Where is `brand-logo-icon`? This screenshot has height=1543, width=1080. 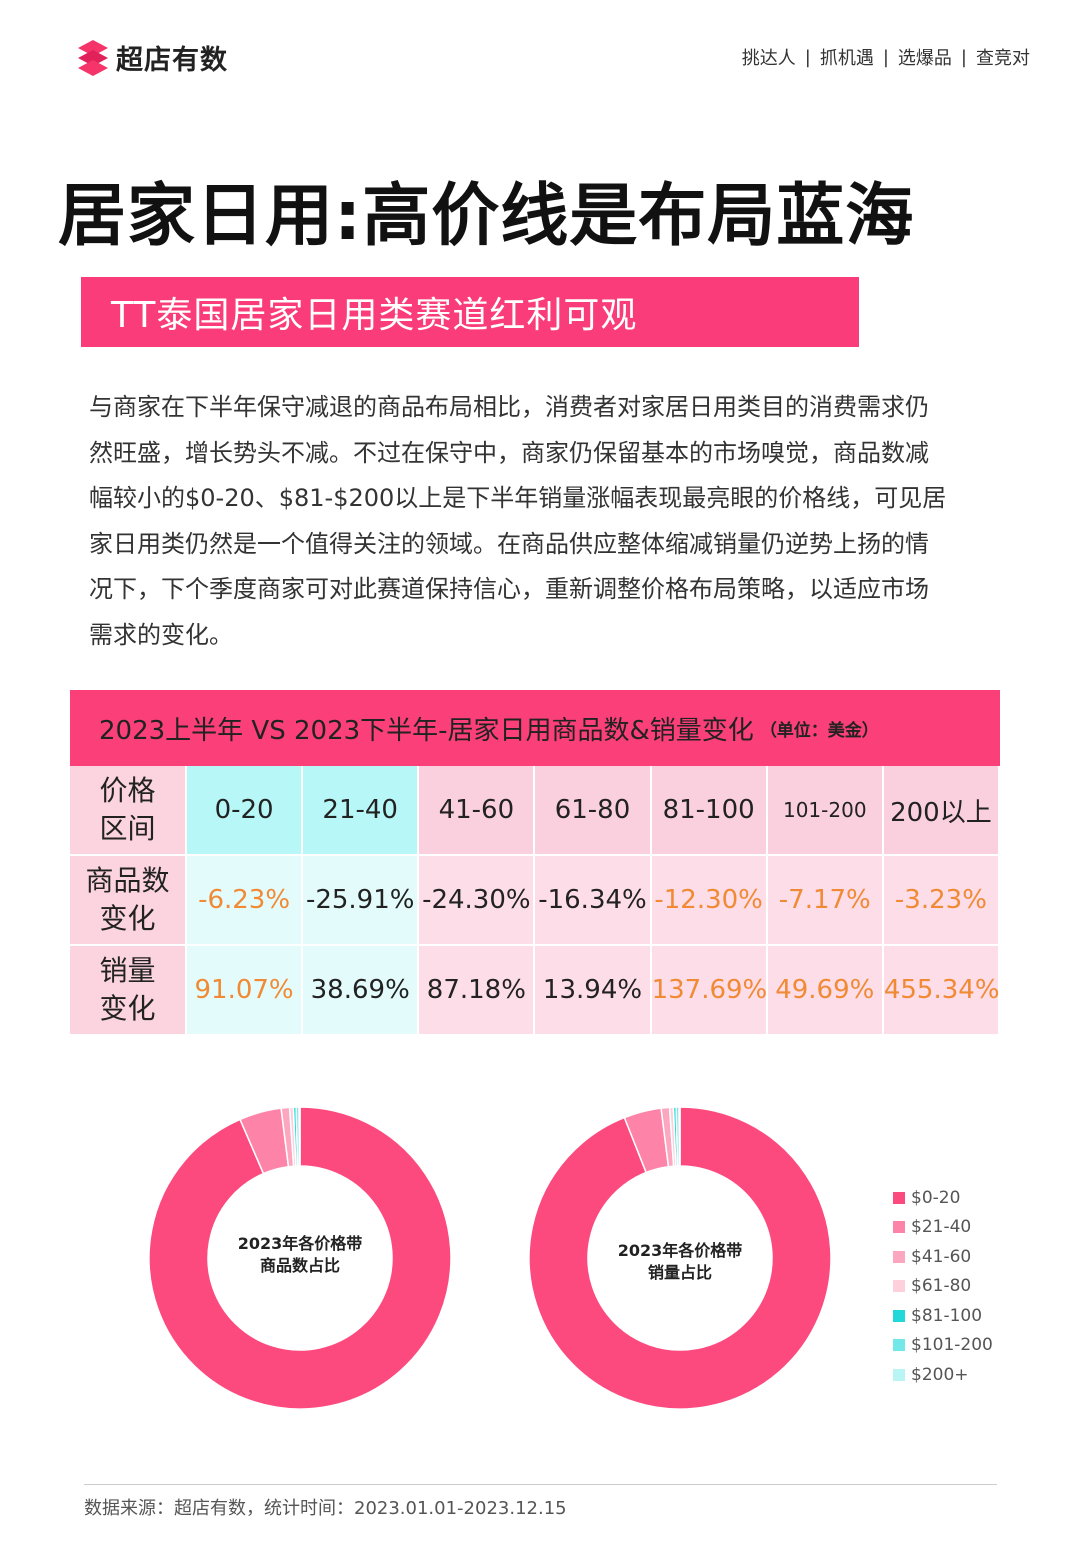
brand-logo-icon is located at coordinates (93, 58).